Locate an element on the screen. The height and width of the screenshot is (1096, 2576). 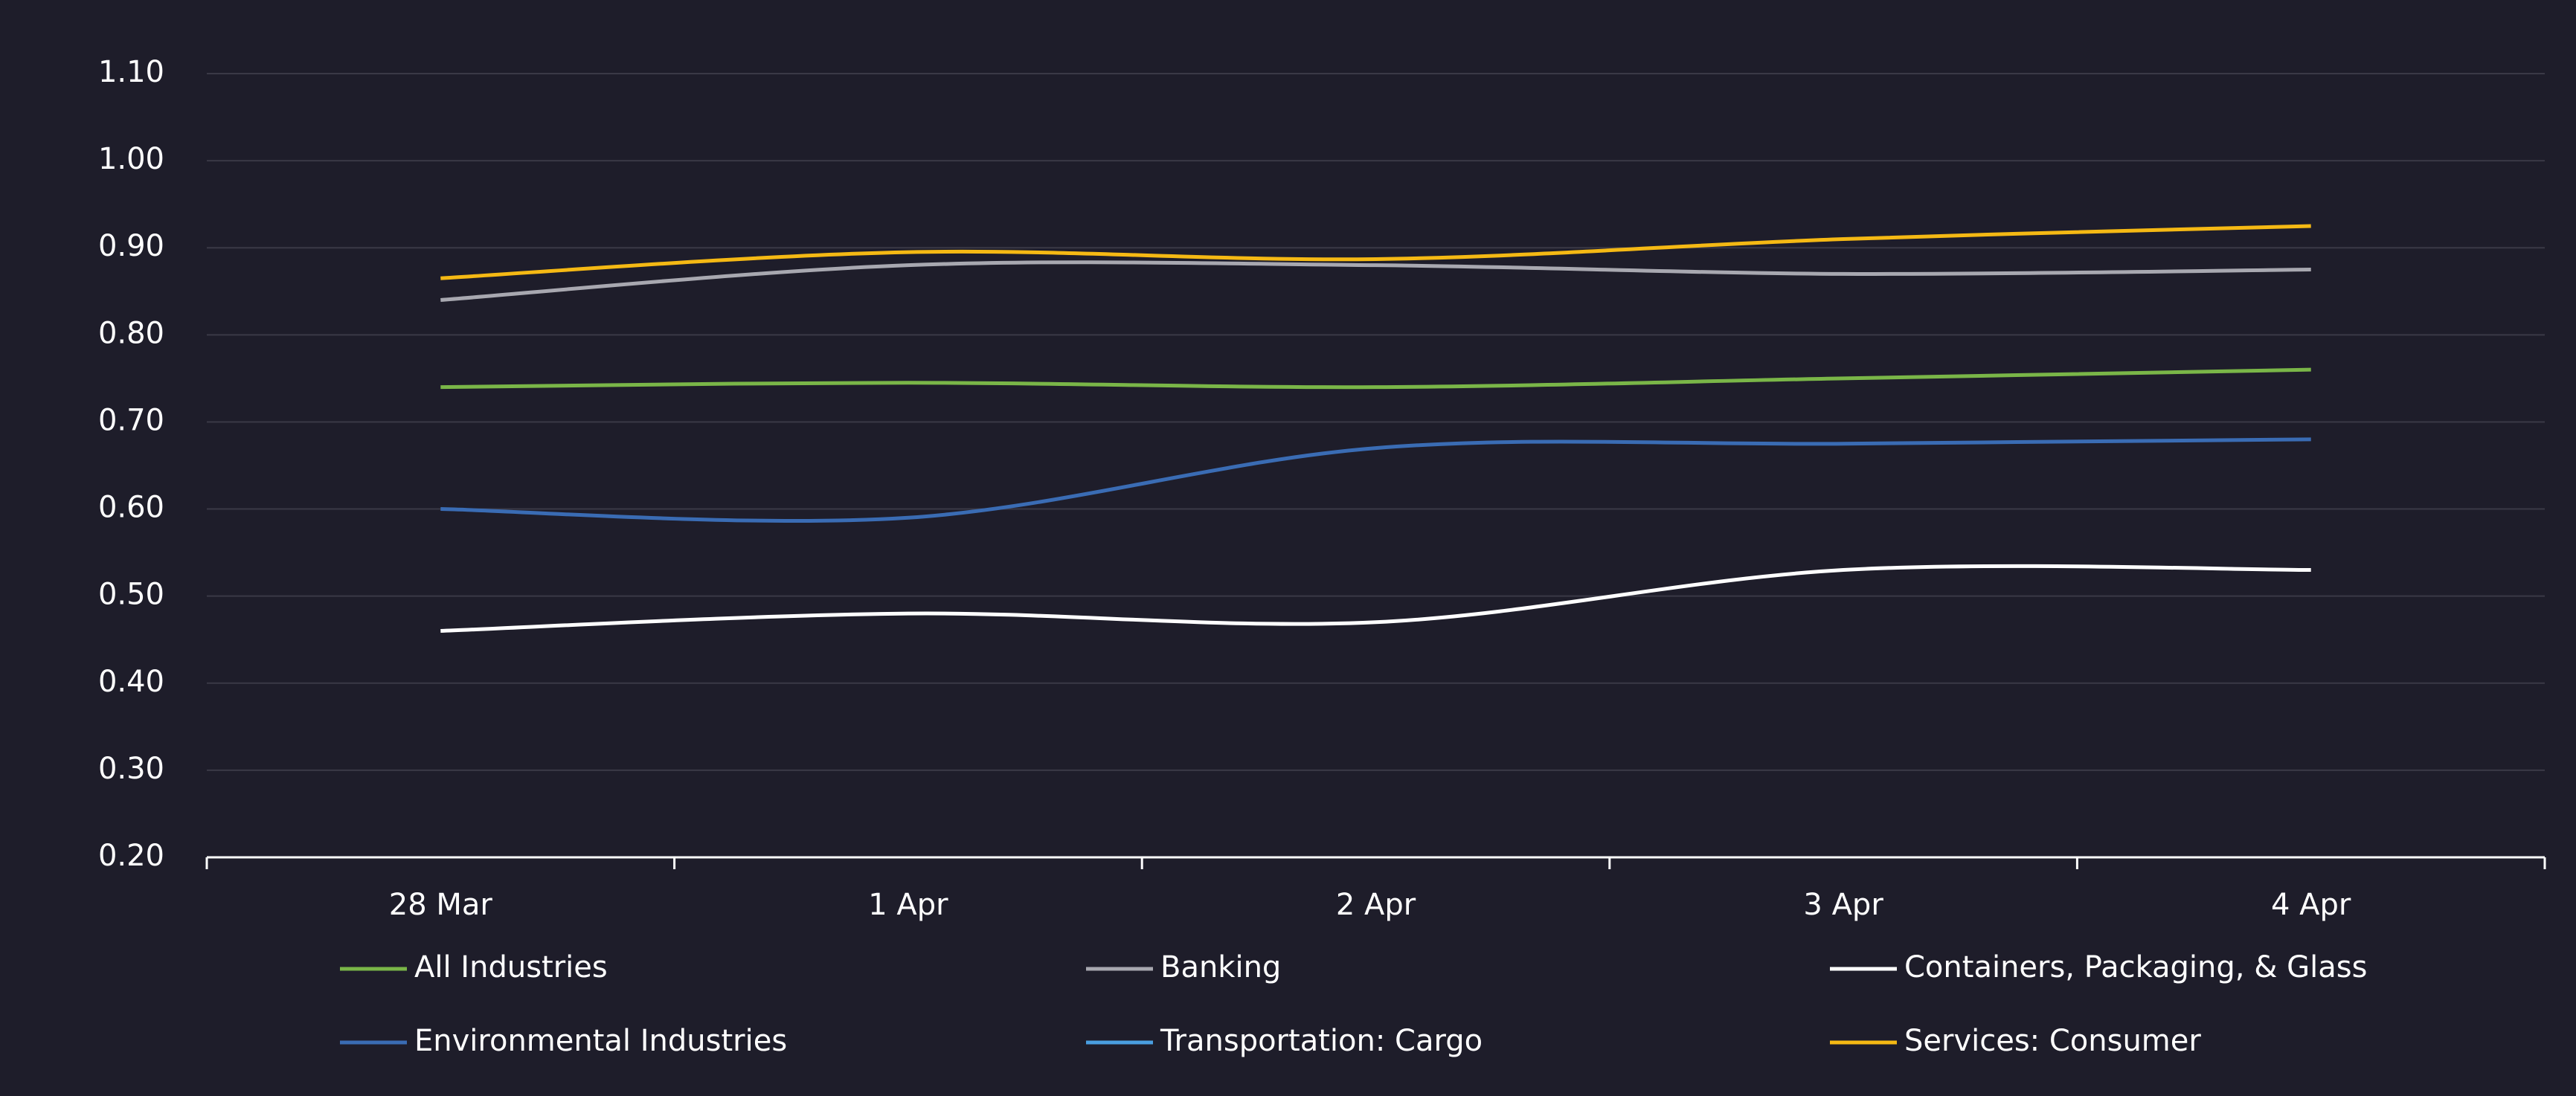
y-tick-label: 0.30 is located at coordinates (131, 769).